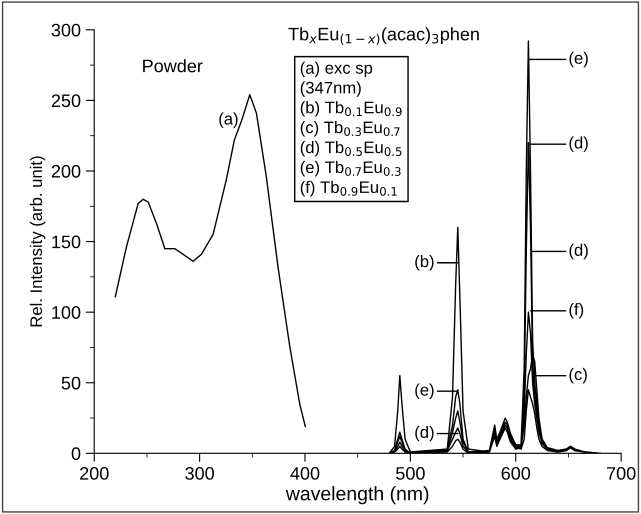 This screenshot has height=514, width=641. I want to click on annotation: (a), so click(228, 120).